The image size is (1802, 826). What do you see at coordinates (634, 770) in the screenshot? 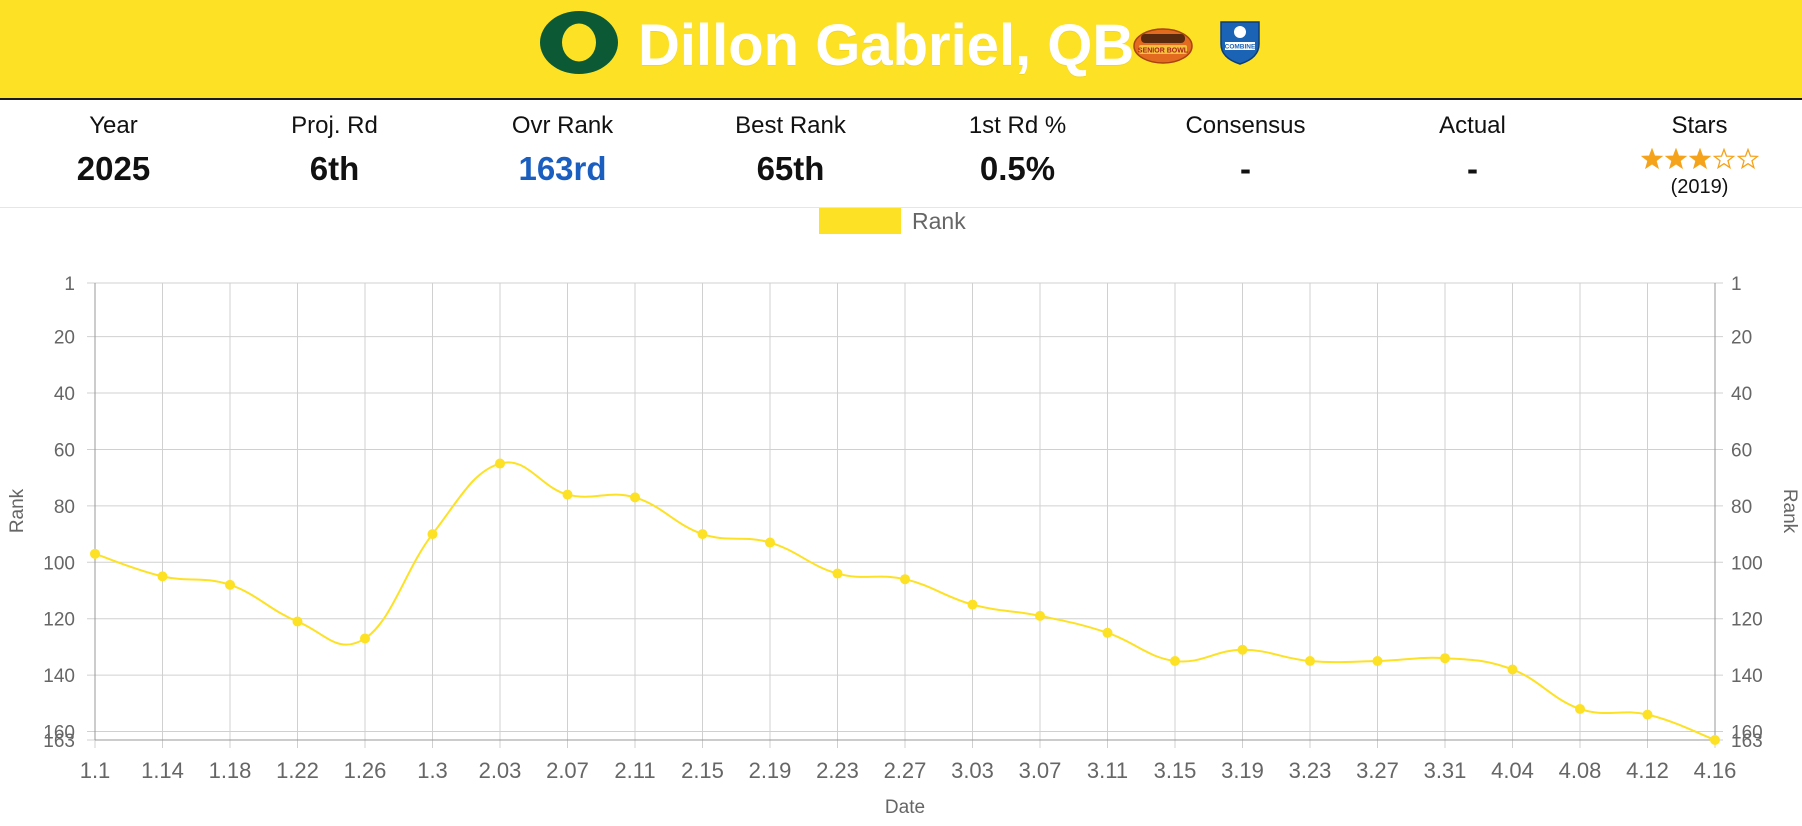
I see `x-tick-label: 2.11` at bounding box center [634, 770].